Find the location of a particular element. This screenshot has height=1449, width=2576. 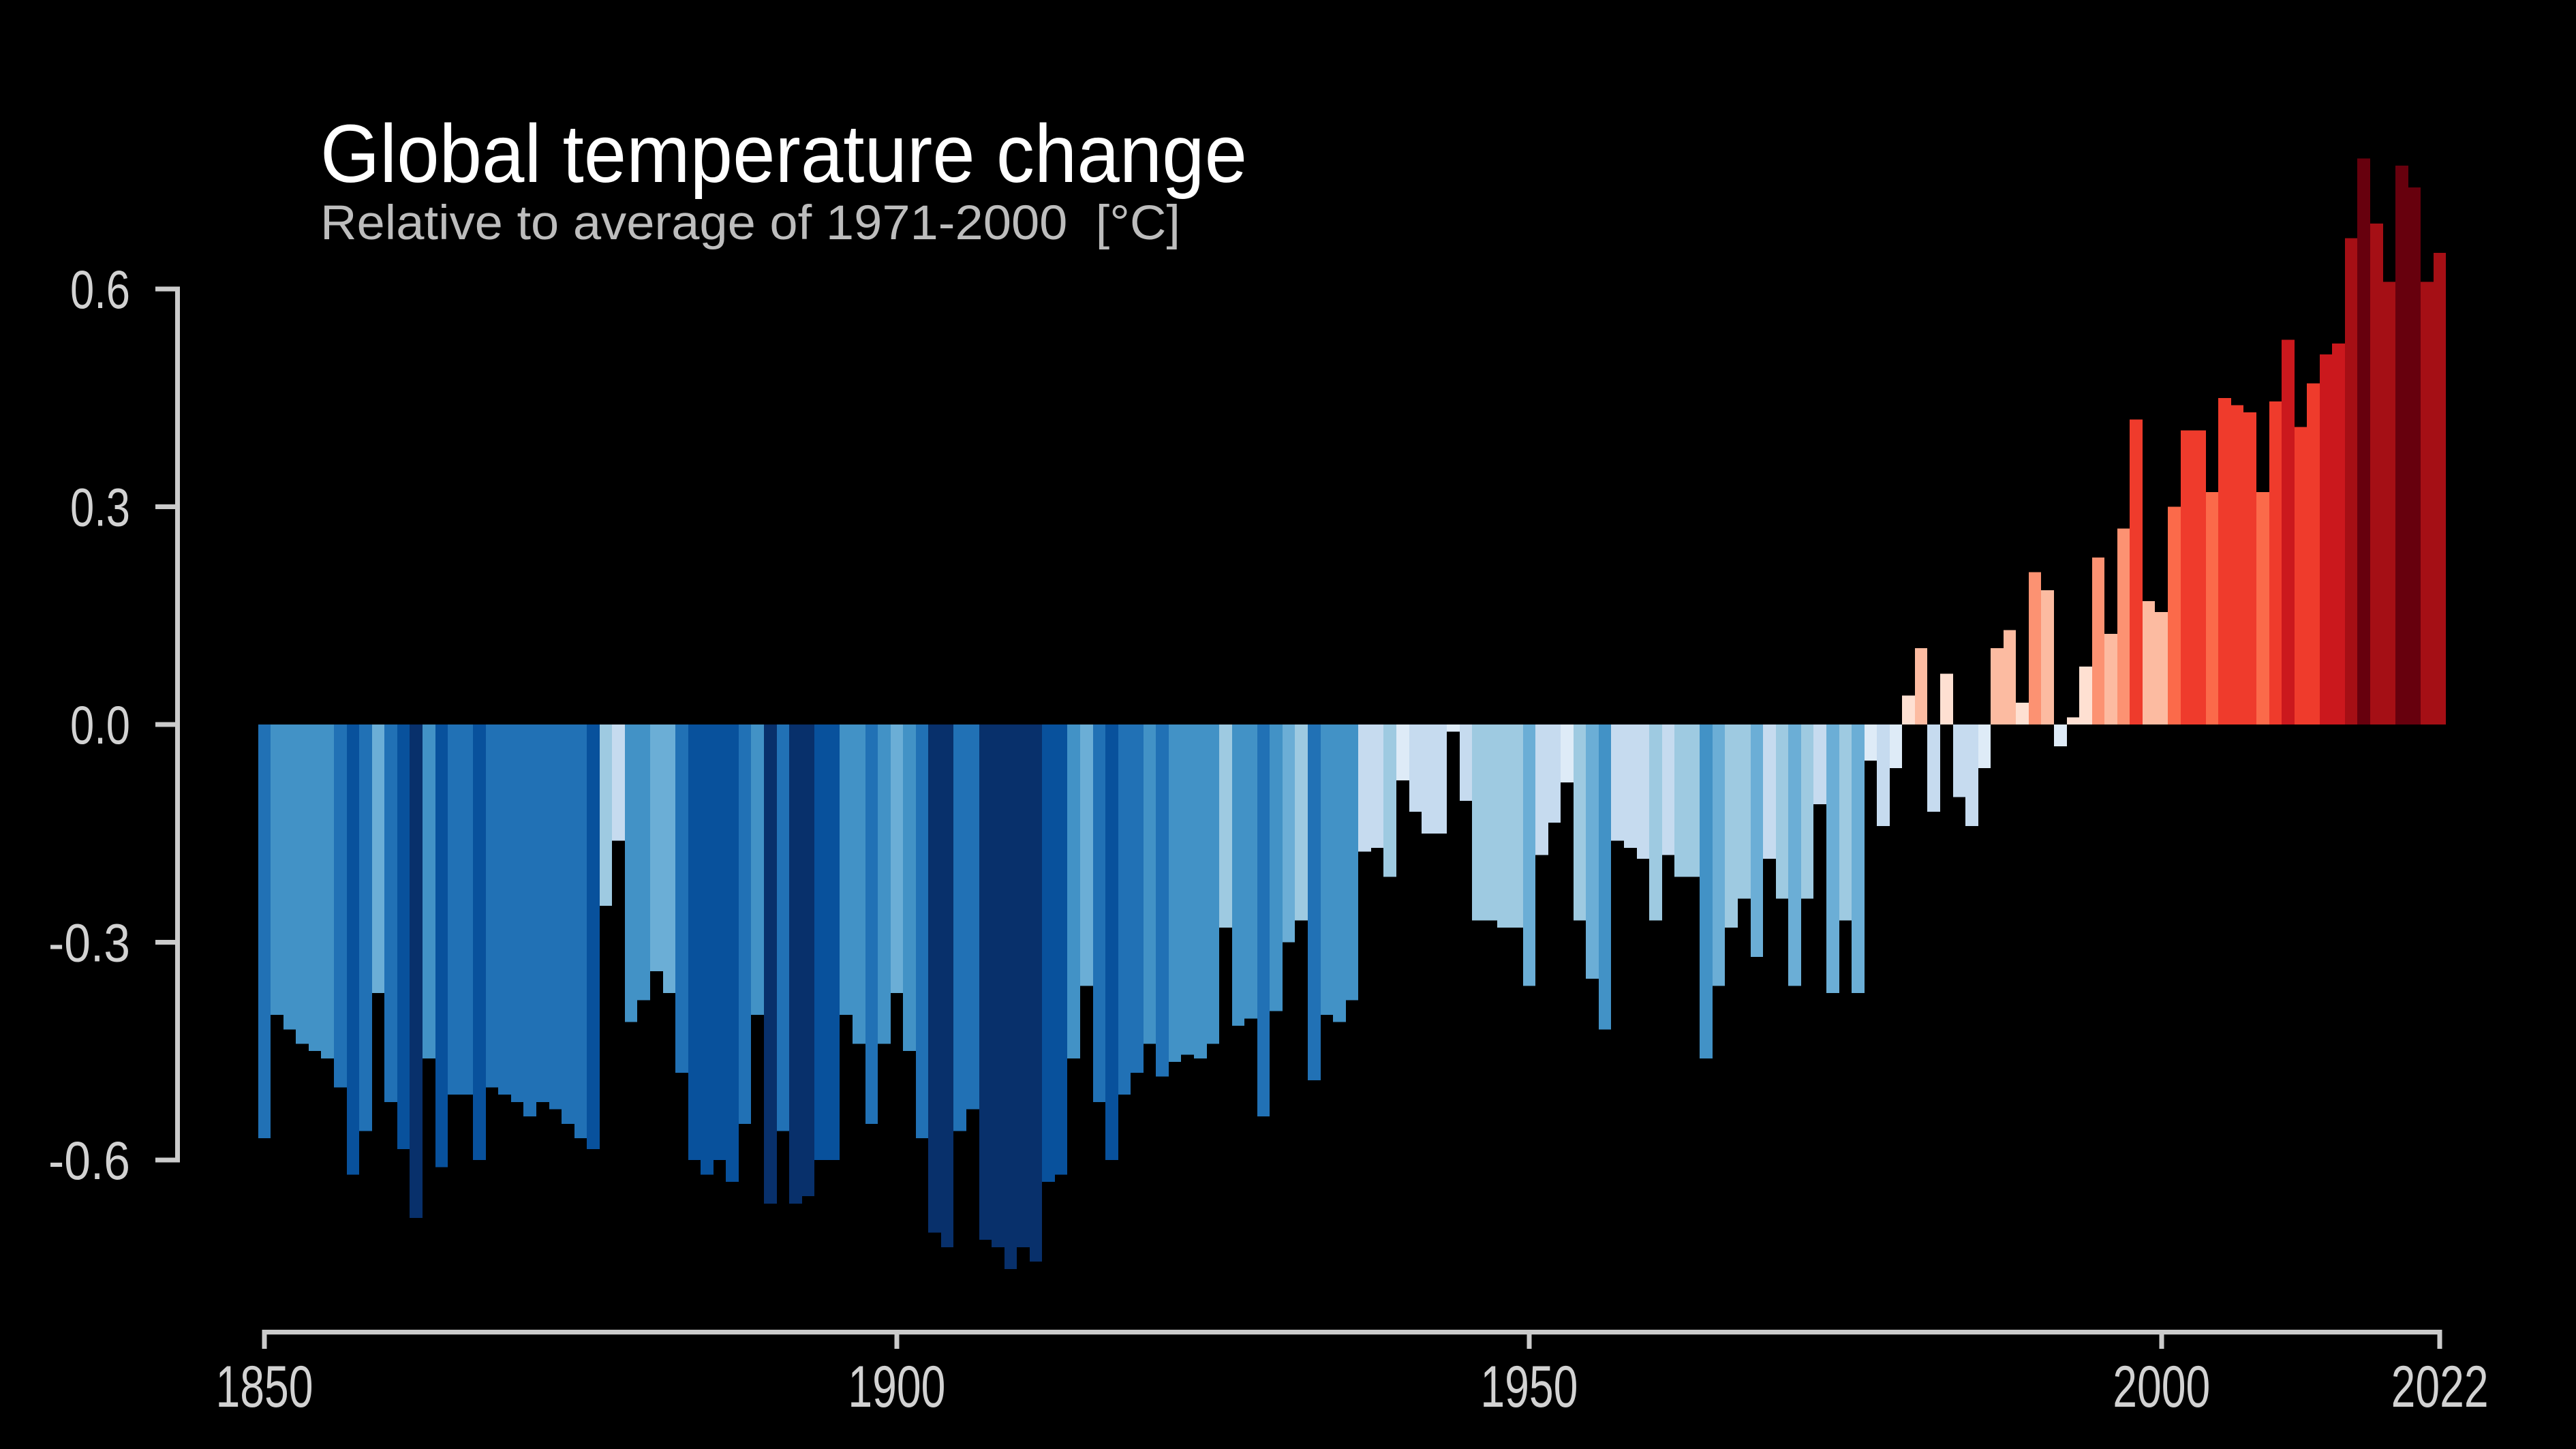

svg-text: 1950 is located at coordinates (1529, 1387).